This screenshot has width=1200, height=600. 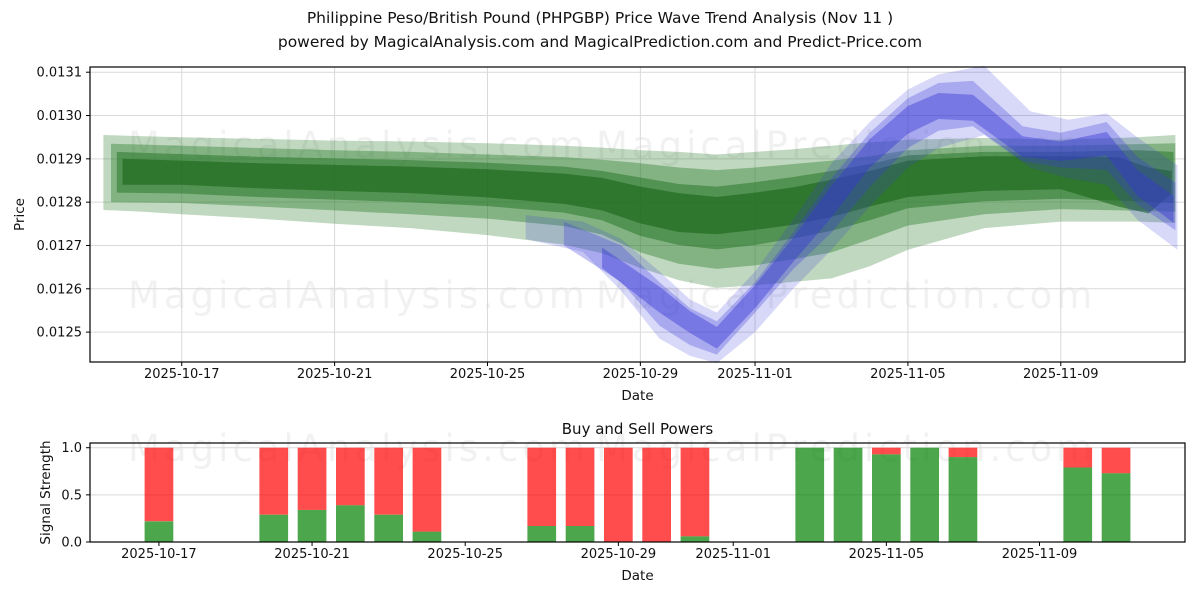 I want to click on y-tick-label: 0.0125, so click(x=60, y=333).